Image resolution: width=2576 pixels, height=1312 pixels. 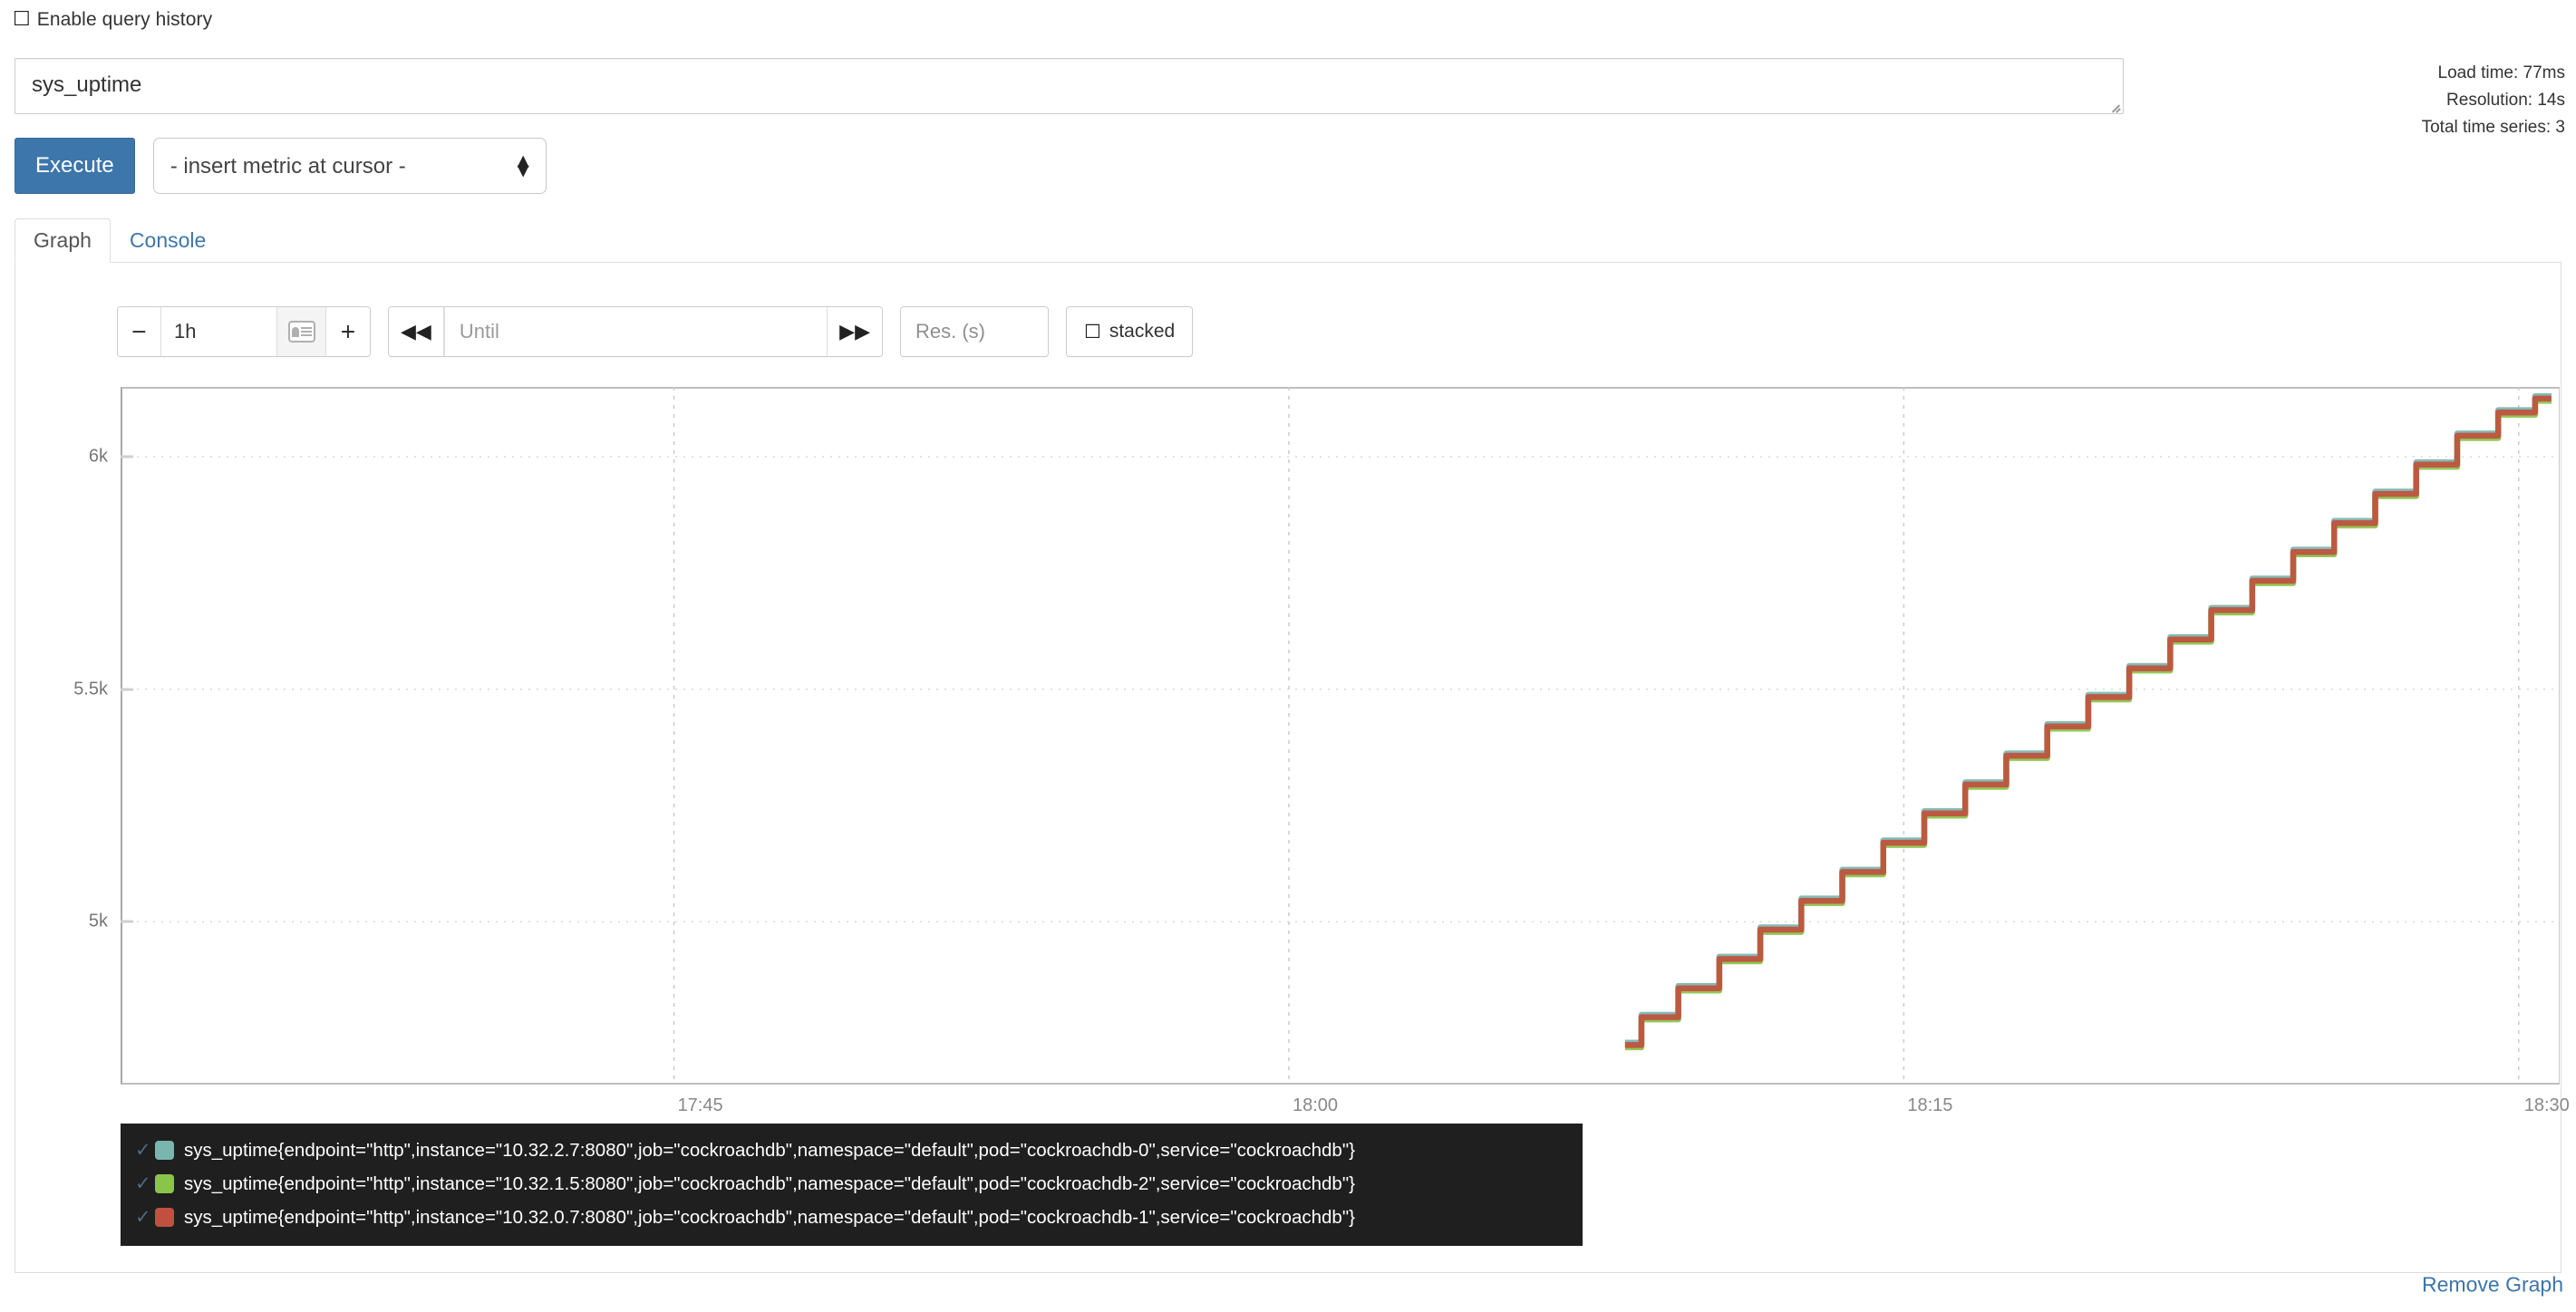 What do you see at coordinates (1930, 1105) in the screenshot?
I see `x-tick-label-2: 18:15` at bounding box center [1930, 1105].